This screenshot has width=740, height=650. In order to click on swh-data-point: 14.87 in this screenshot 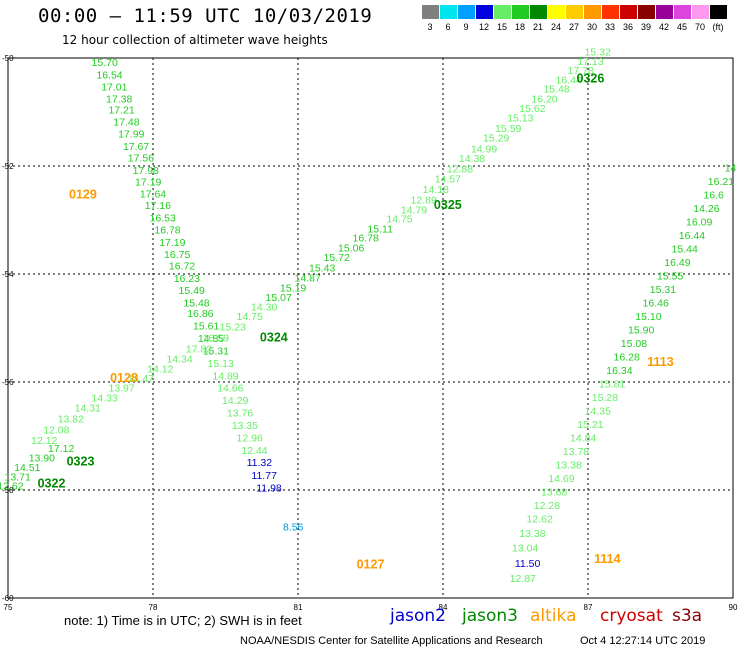, I will do `click(308, 279)`.